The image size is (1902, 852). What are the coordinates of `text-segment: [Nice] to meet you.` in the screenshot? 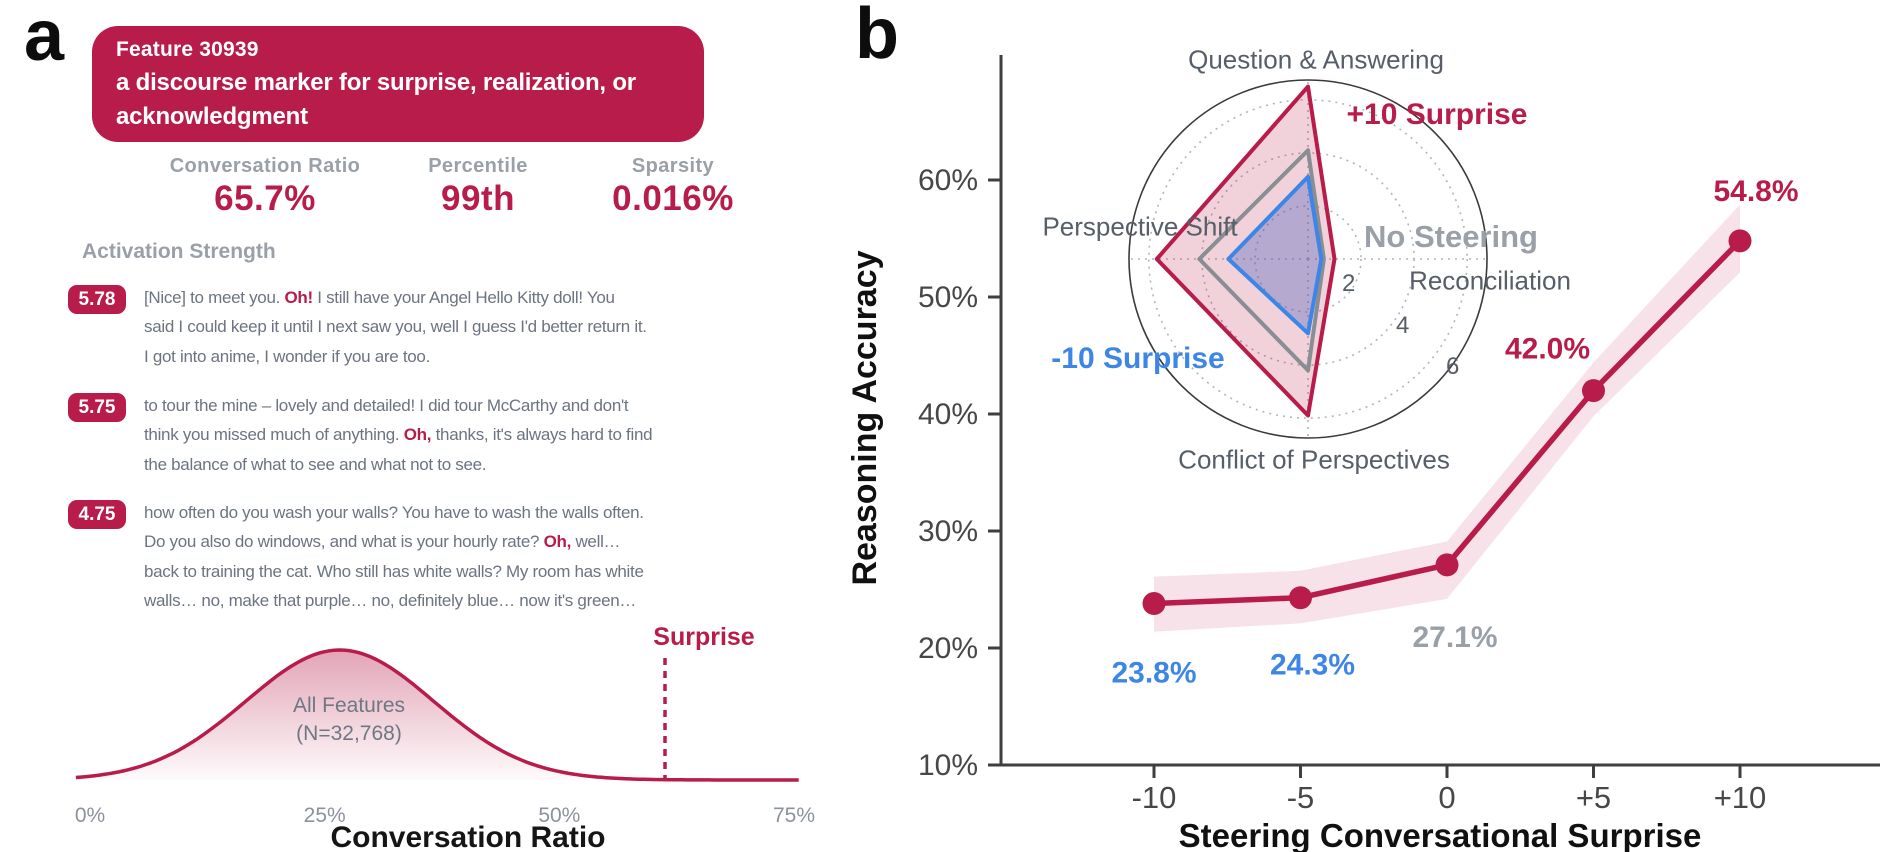 It's located at (214, 297).